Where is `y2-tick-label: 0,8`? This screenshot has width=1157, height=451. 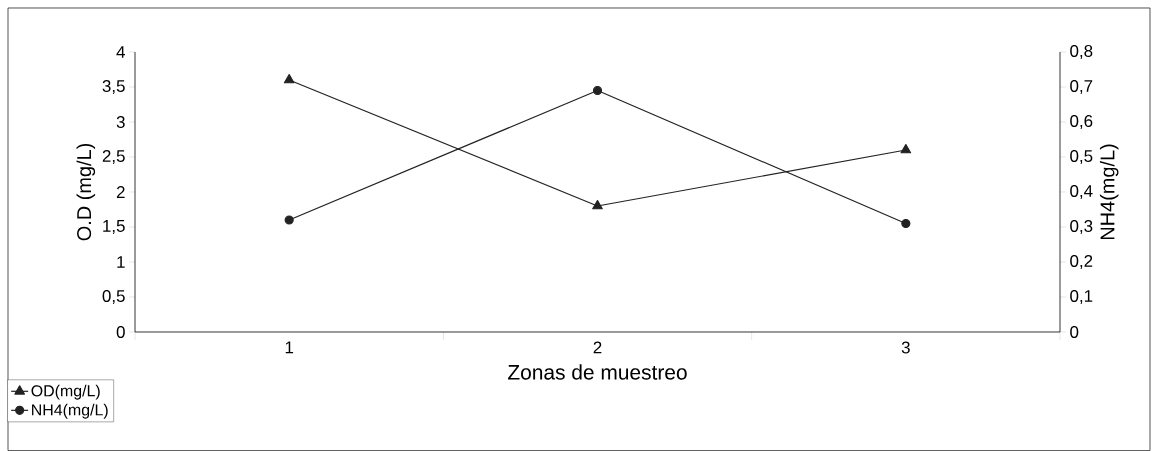
y2-tick-label: 0,8 is located at coordinates (1081, 52).